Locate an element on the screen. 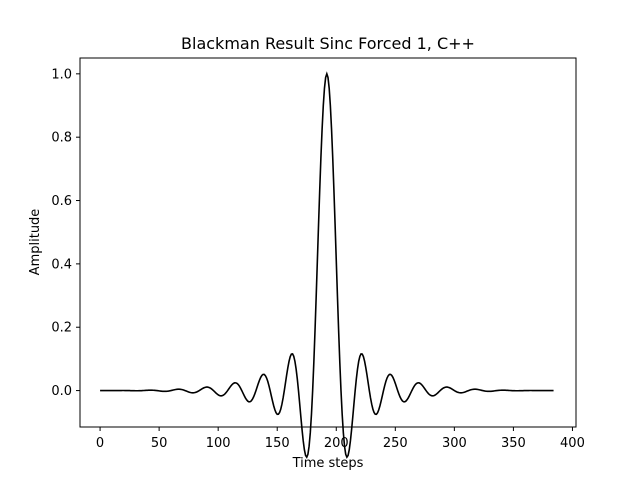  y-tick-label: 0.6 is located at coordinates (61, 201).